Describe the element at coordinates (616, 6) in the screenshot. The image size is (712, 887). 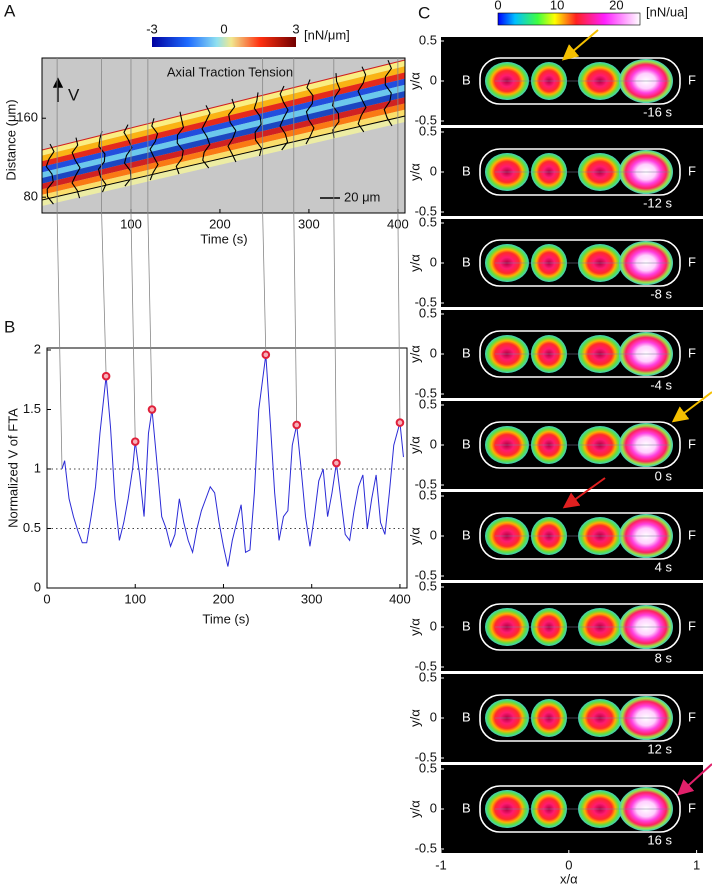
I see `colorbar-tick-label: 20` at that location.